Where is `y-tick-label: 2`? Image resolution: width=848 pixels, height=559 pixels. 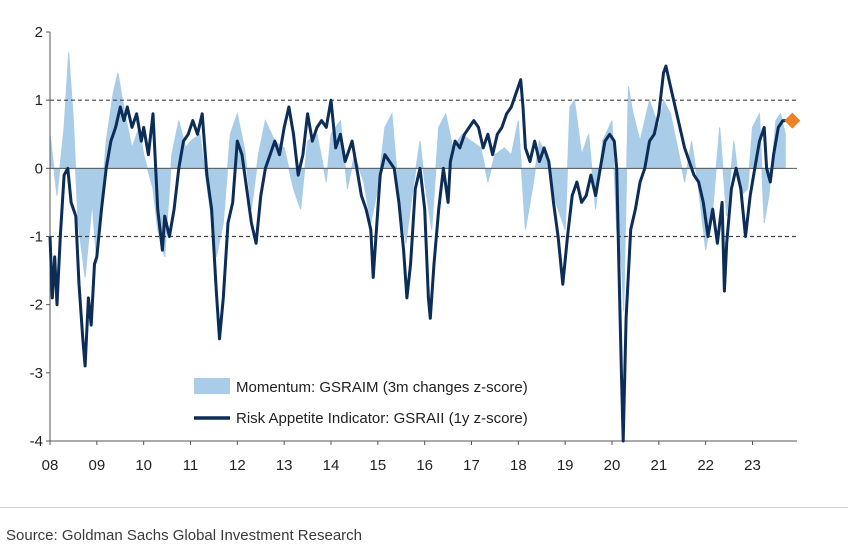 y-tick-label: 2 is located at coordinates (39, 32).